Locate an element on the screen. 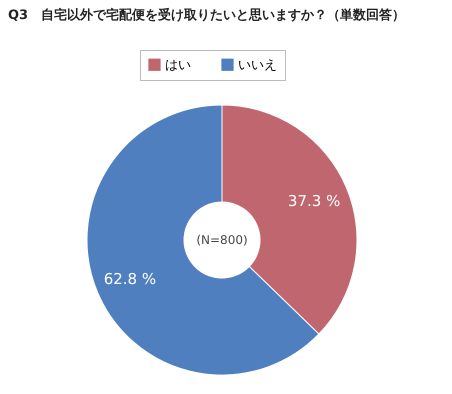 The width and height of the screenshot is (452, 394). data-label: 37.3 % is located at coordinates (314, 201).